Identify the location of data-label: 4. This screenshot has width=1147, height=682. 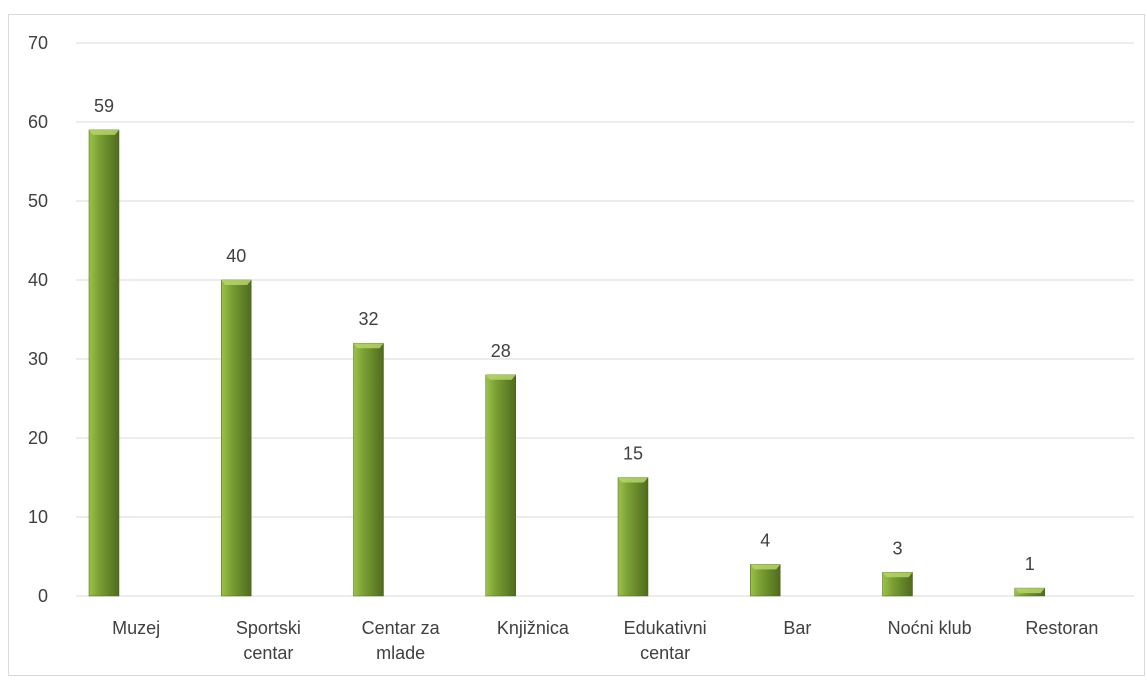
(765, 540).